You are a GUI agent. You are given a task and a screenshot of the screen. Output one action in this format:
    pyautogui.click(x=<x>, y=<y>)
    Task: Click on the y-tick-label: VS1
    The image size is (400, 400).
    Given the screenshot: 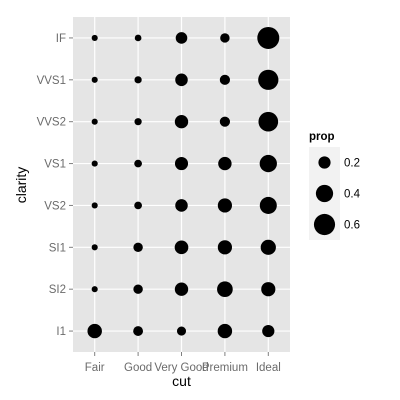 What is the action you would take?
    pyautogui.click(x=55, y=165)
    